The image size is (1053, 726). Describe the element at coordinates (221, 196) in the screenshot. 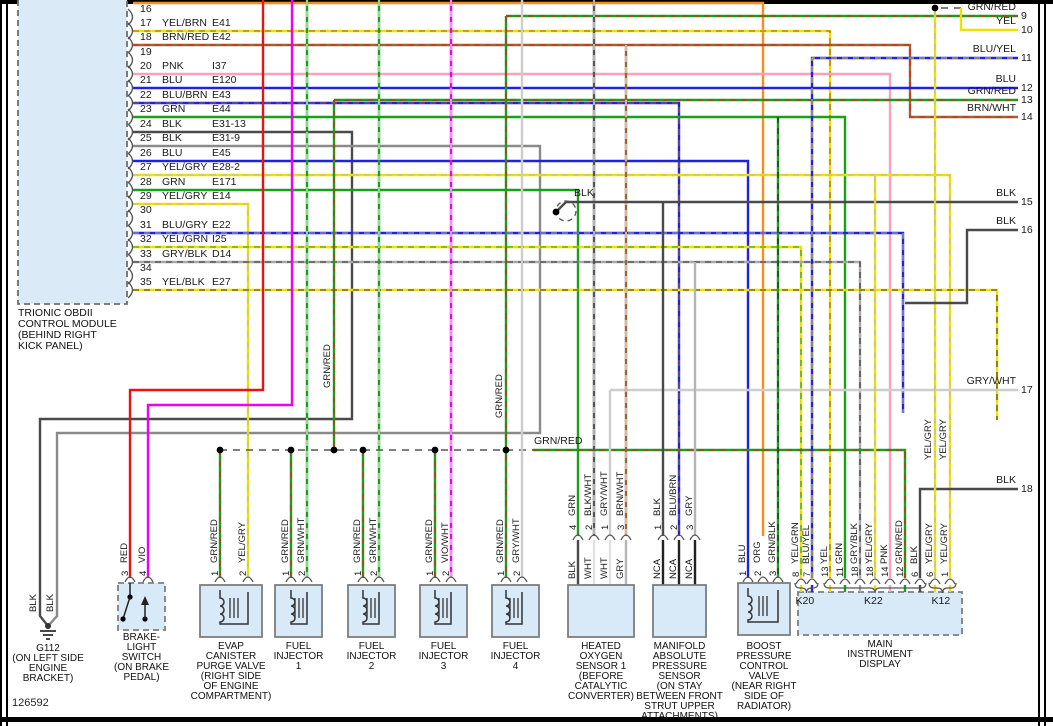

I see `module-pin-circuit-id: E14` at that location.